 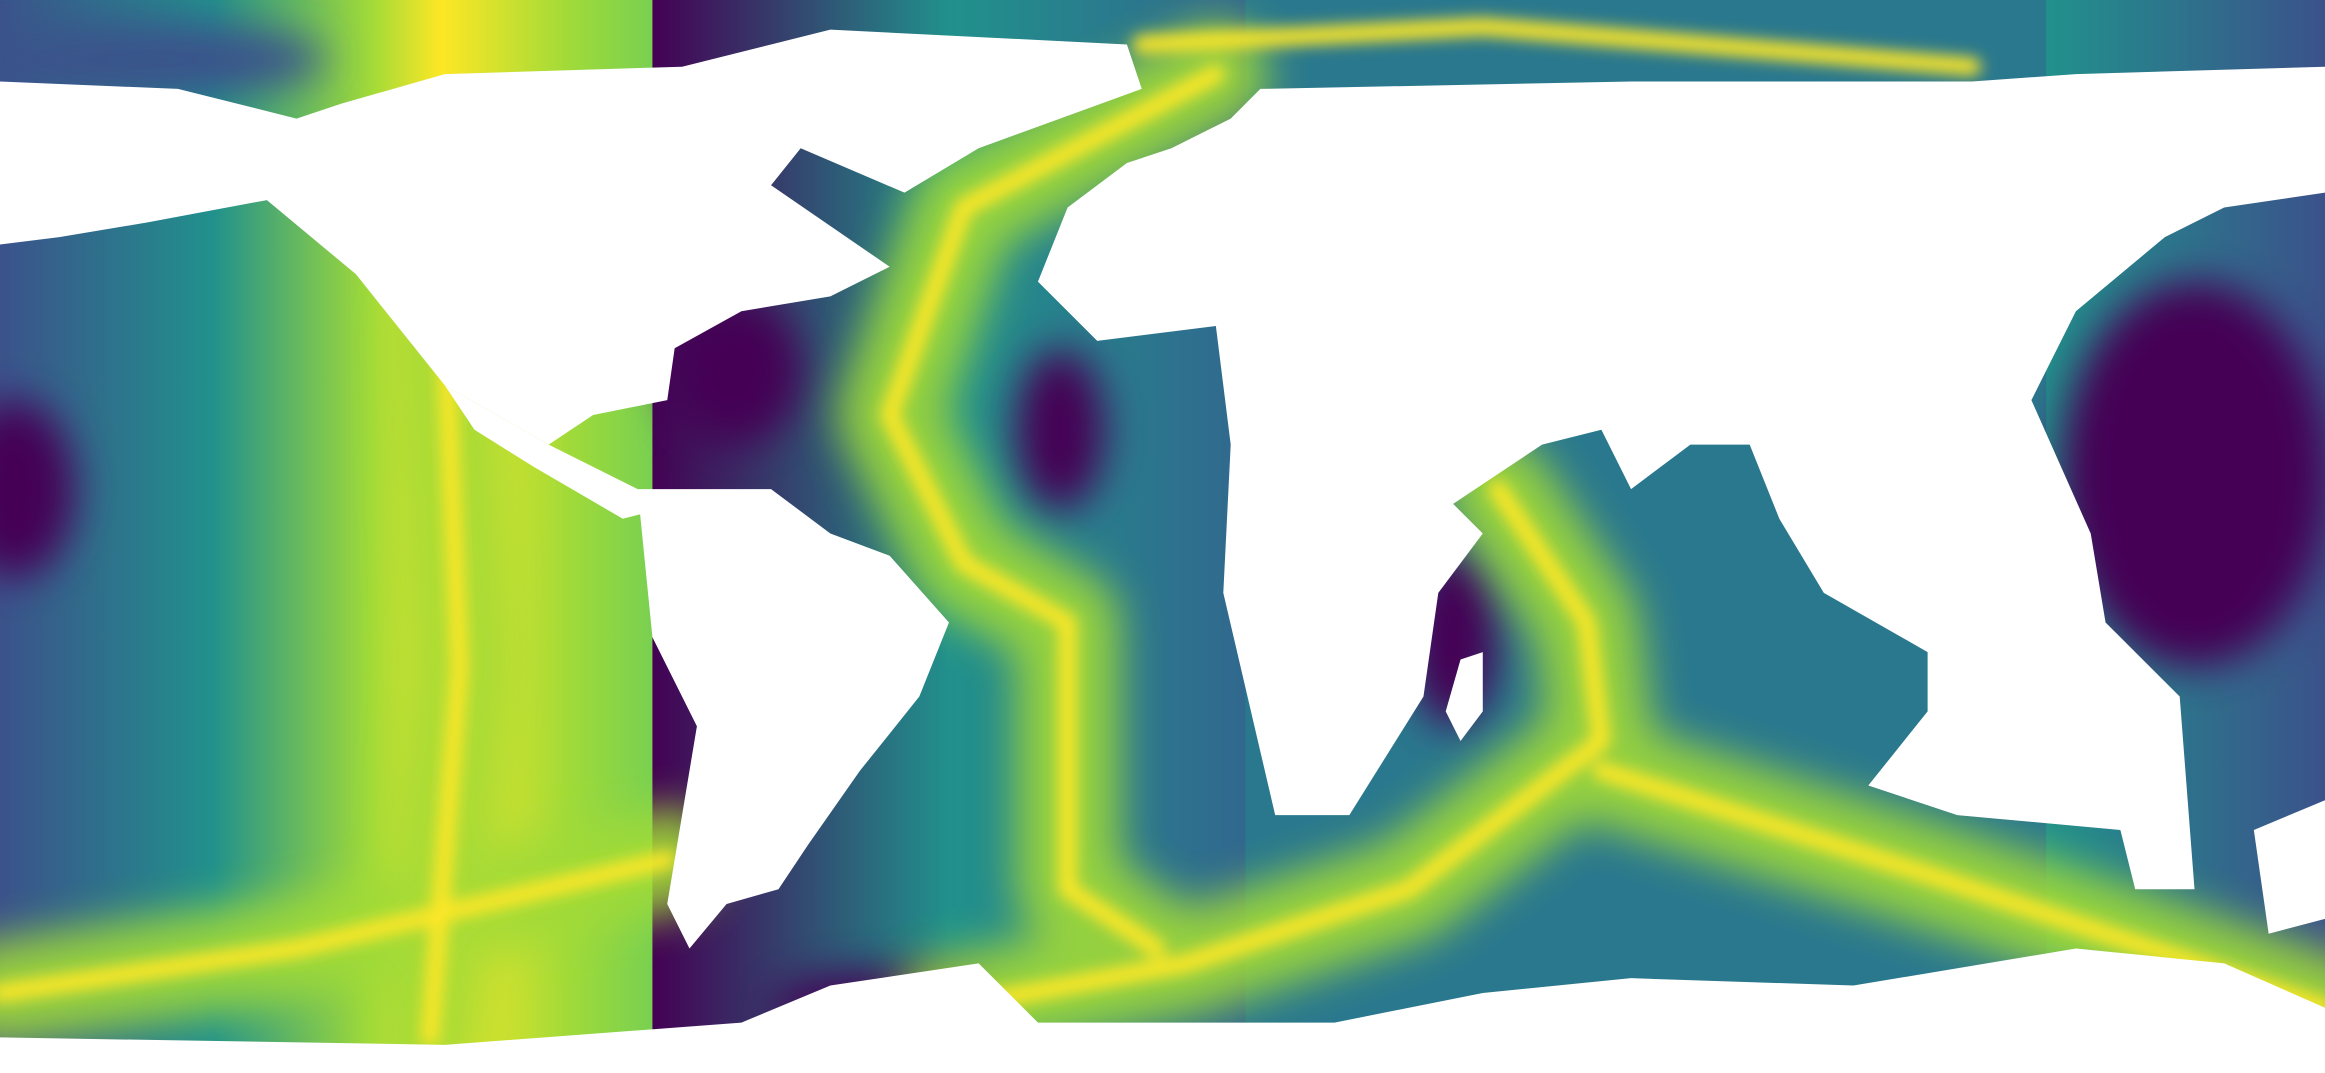 What do you see at coordinates (163, 59) in the screenshot?
I see `old-crust-arctic` at bounding box center [163, 59].